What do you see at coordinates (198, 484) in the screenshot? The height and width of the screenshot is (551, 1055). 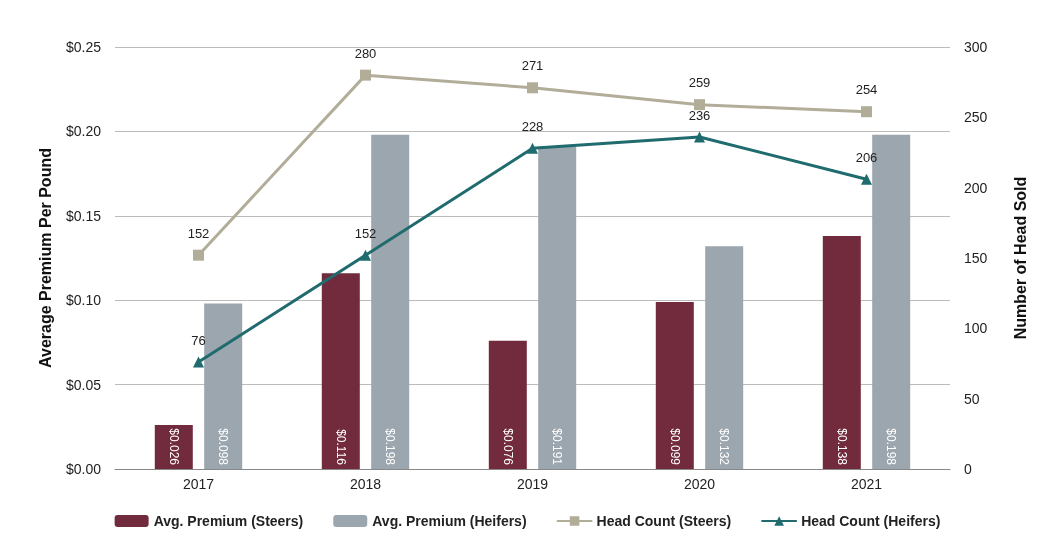 I see `x-tick-label: 2017` at bounding box center [198, 484].